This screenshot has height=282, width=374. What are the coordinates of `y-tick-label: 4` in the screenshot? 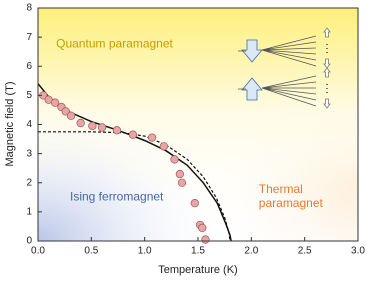 It's located at (29, 124).